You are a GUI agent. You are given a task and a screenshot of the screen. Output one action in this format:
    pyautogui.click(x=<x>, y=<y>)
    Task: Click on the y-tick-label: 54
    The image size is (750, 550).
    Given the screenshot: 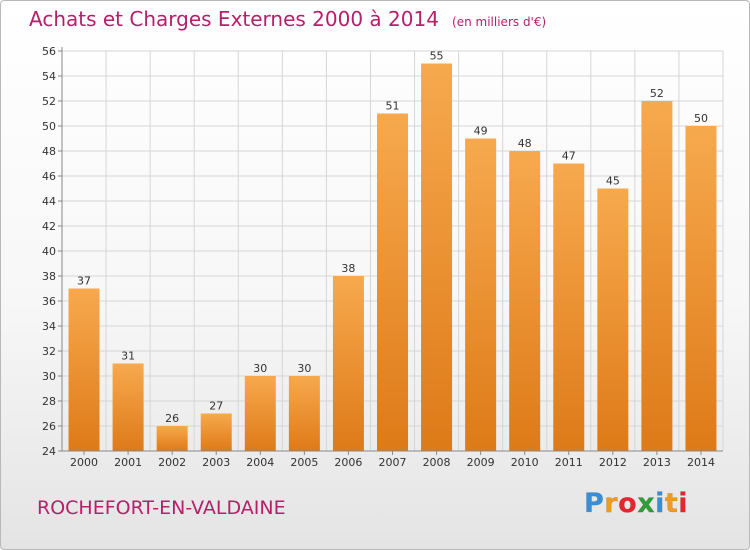 What is the action you would take?
    pyautogui.click(x=49, y=76)
    